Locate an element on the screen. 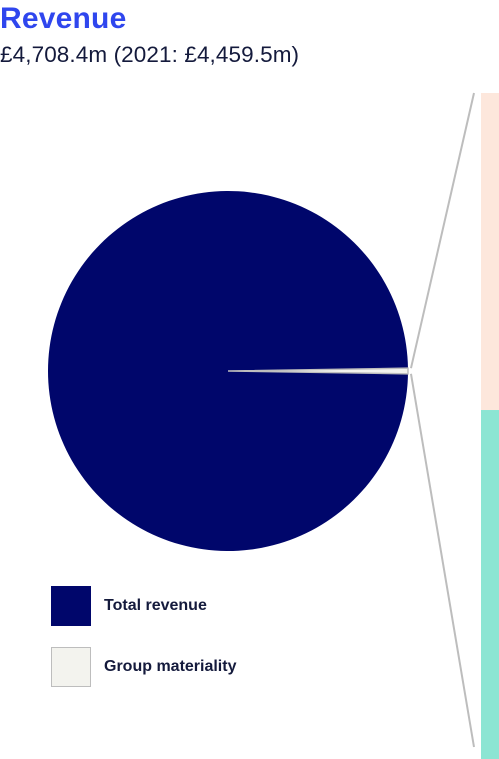 Image resolution: width=499 pixels, height=759 pixels. connector-line-top is located at coordinates (442, 230).